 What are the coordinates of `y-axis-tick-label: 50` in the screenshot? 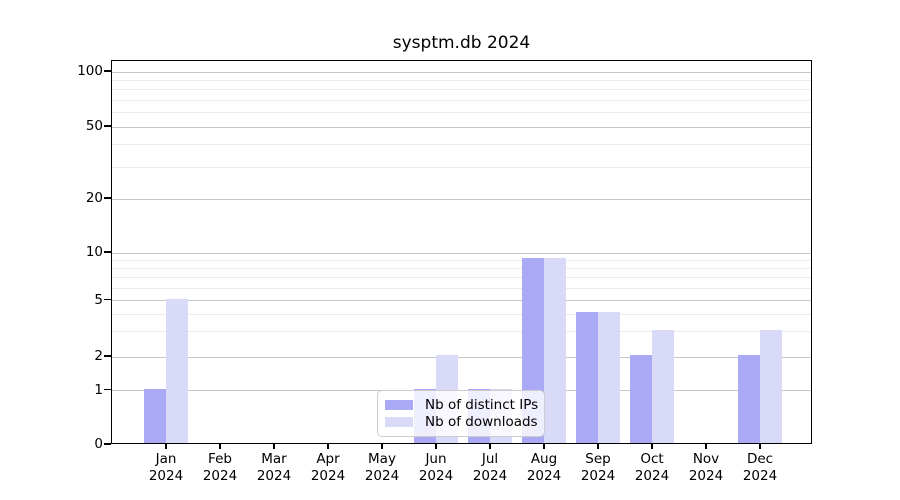 It's located at (94, 126).